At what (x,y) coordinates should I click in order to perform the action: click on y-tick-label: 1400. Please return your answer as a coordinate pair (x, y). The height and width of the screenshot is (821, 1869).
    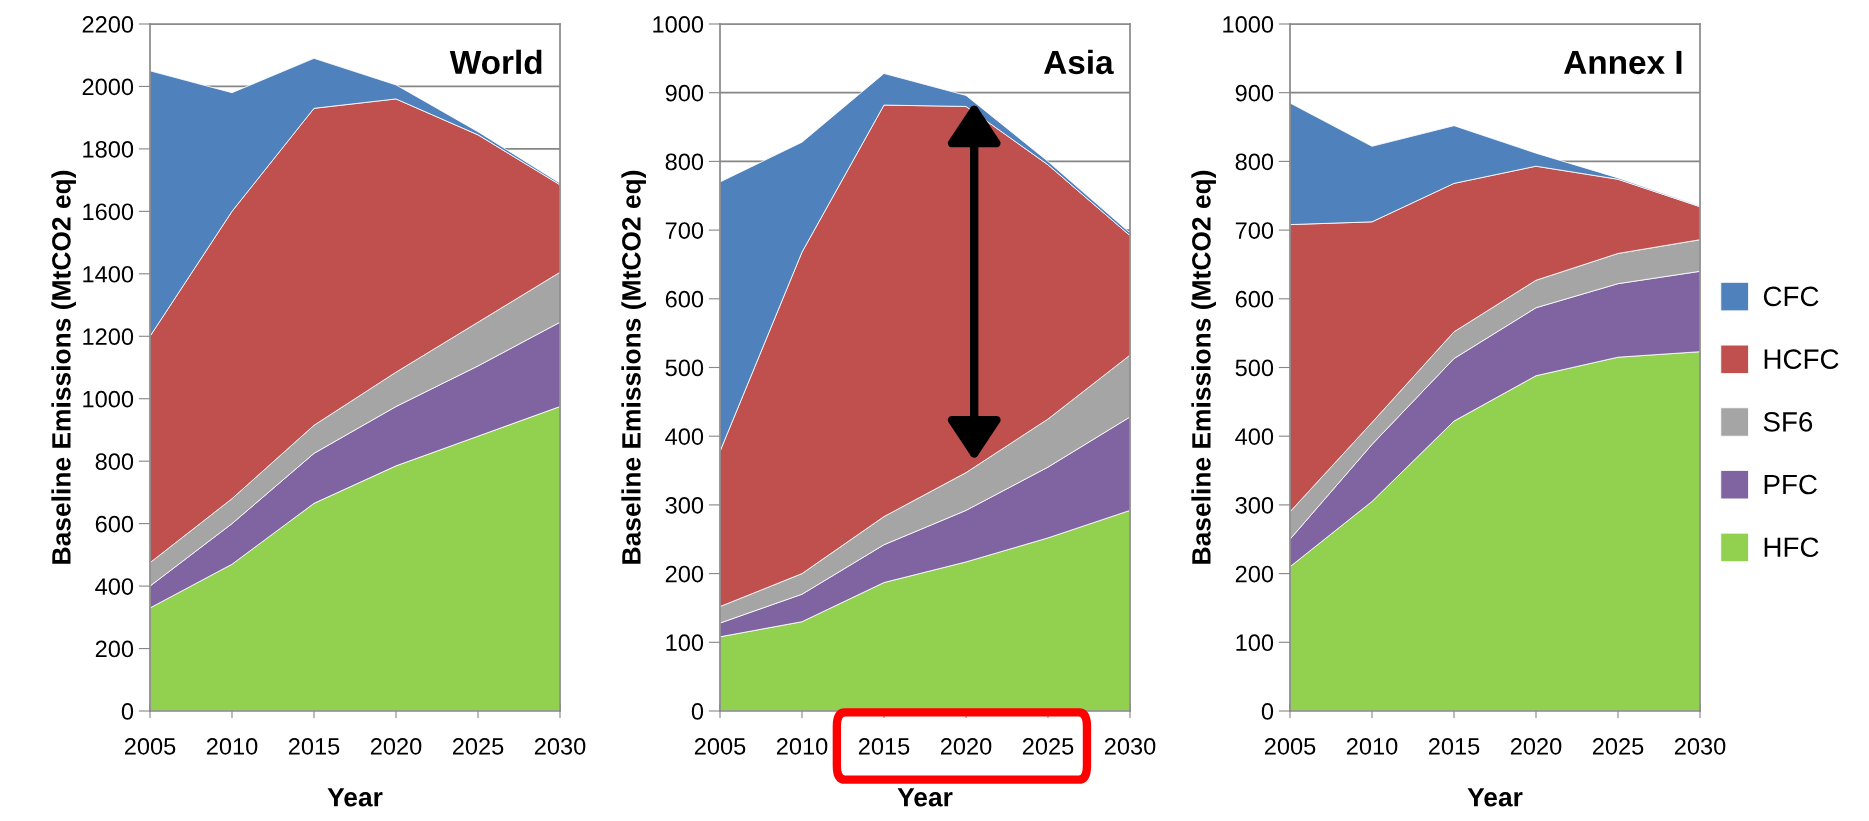
    Looking at the image, I should click on (108, 274).